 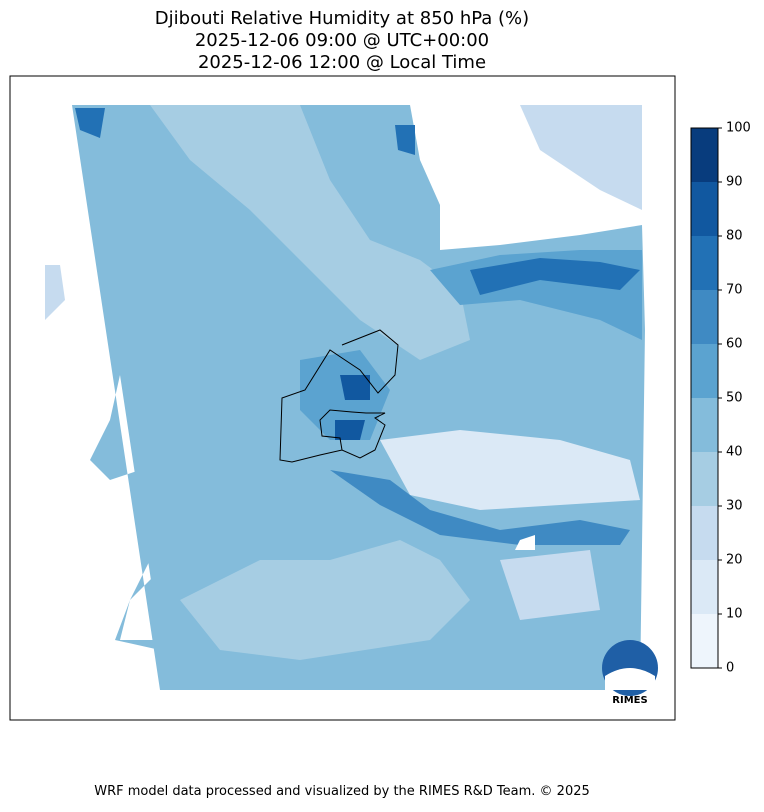 What do you see at coordinates (734, 182) in the screenshot?
I see `colorbar-tick-label: 90` at bounding box center [734, 182].